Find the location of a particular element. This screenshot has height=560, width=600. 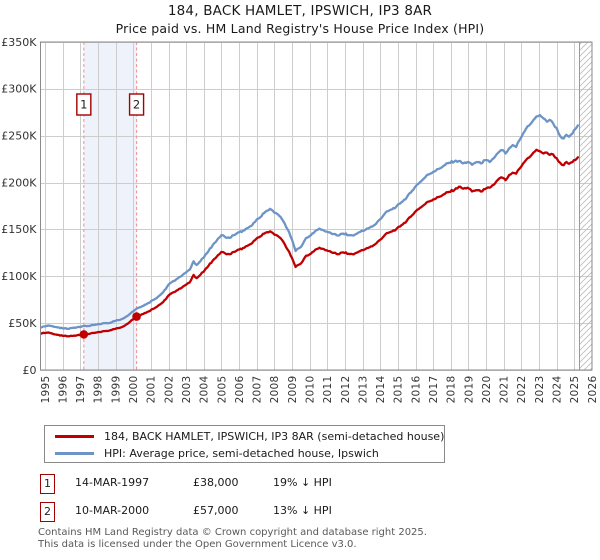

sale-1-vs-hpi: 19% ↓ HPI is located at coordinates (302, 482).